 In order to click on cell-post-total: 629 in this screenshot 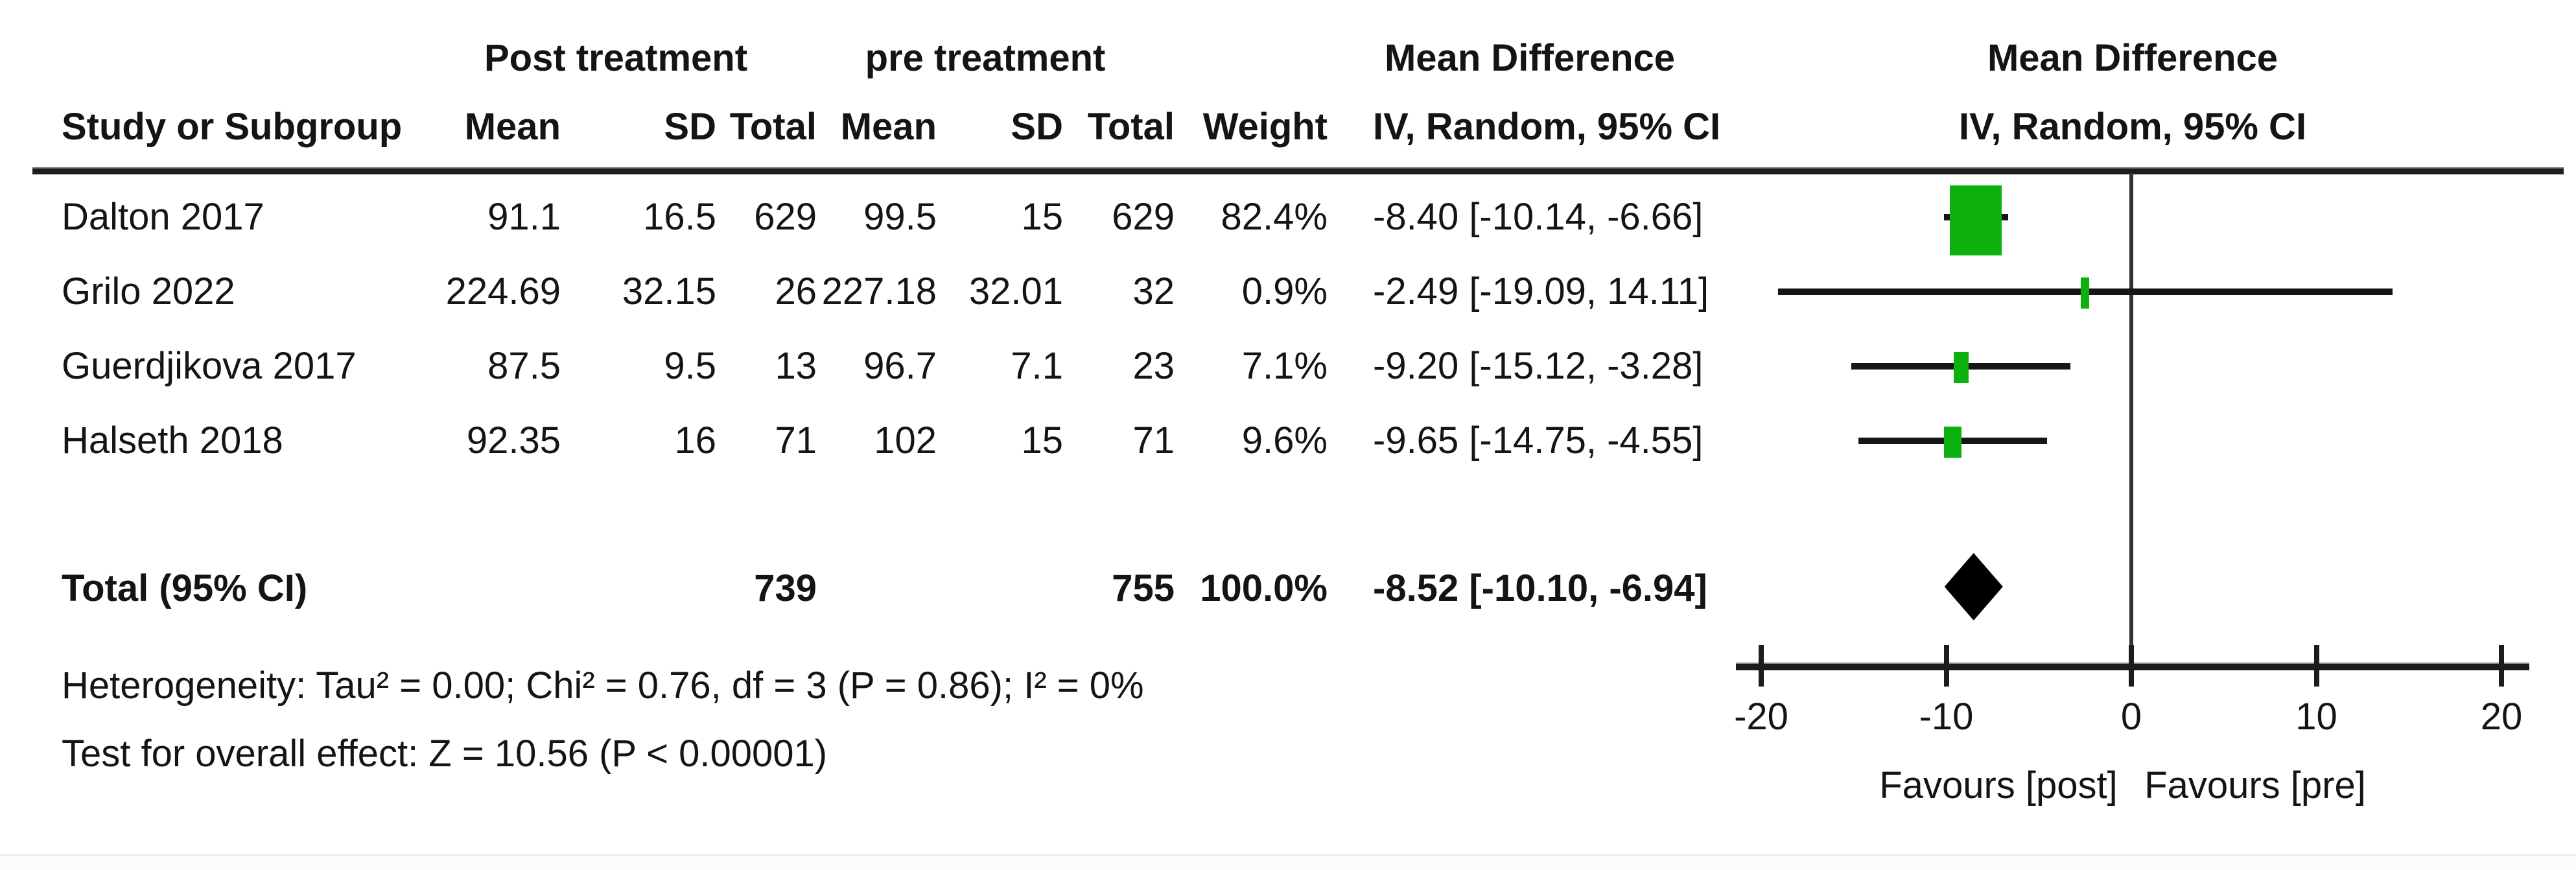, I will do `click(785, 217)`.